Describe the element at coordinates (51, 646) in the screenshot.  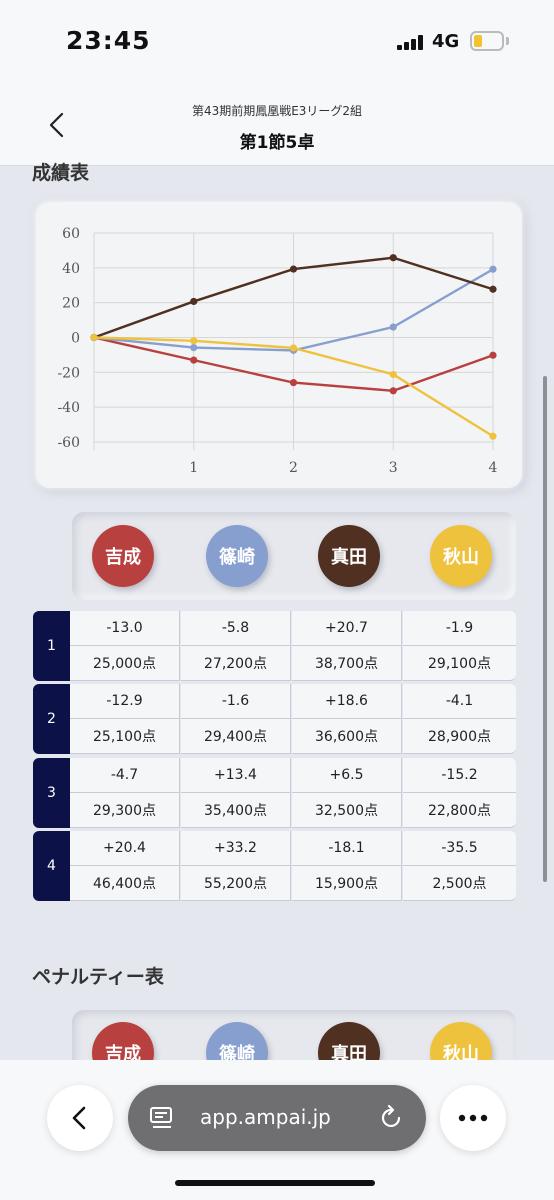
I see `round-number: 1` at that location.